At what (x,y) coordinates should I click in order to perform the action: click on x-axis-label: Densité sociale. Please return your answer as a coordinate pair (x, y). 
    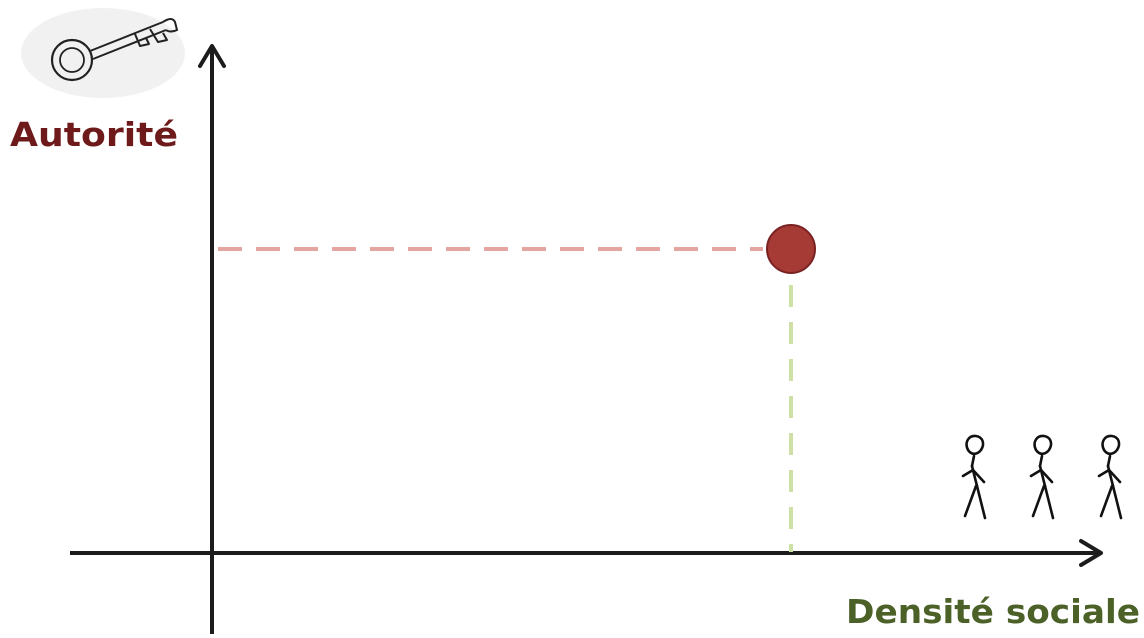
    Looking at the image, I should click on (993, 611).